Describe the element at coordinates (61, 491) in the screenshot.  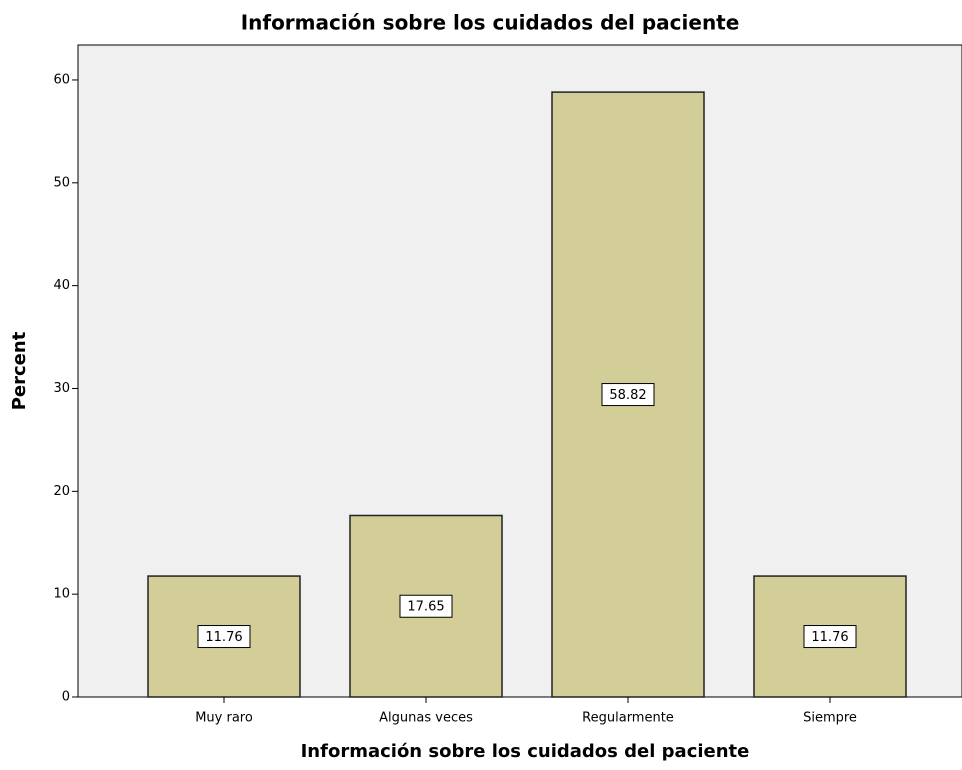
I see `y-tick-label: 20` at that location.